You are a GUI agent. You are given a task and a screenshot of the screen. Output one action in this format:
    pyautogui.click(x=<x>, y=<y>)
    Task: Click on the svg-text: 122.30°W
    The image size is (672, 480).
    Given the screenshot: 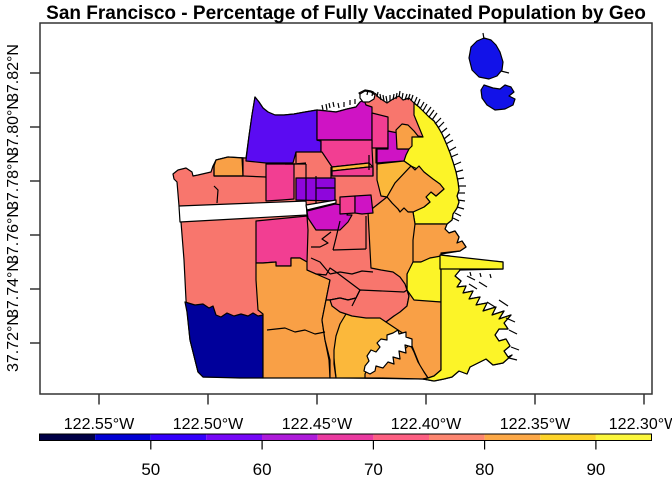 What is the action you would take?
    pyautogui.click(x=640, y=424)
    